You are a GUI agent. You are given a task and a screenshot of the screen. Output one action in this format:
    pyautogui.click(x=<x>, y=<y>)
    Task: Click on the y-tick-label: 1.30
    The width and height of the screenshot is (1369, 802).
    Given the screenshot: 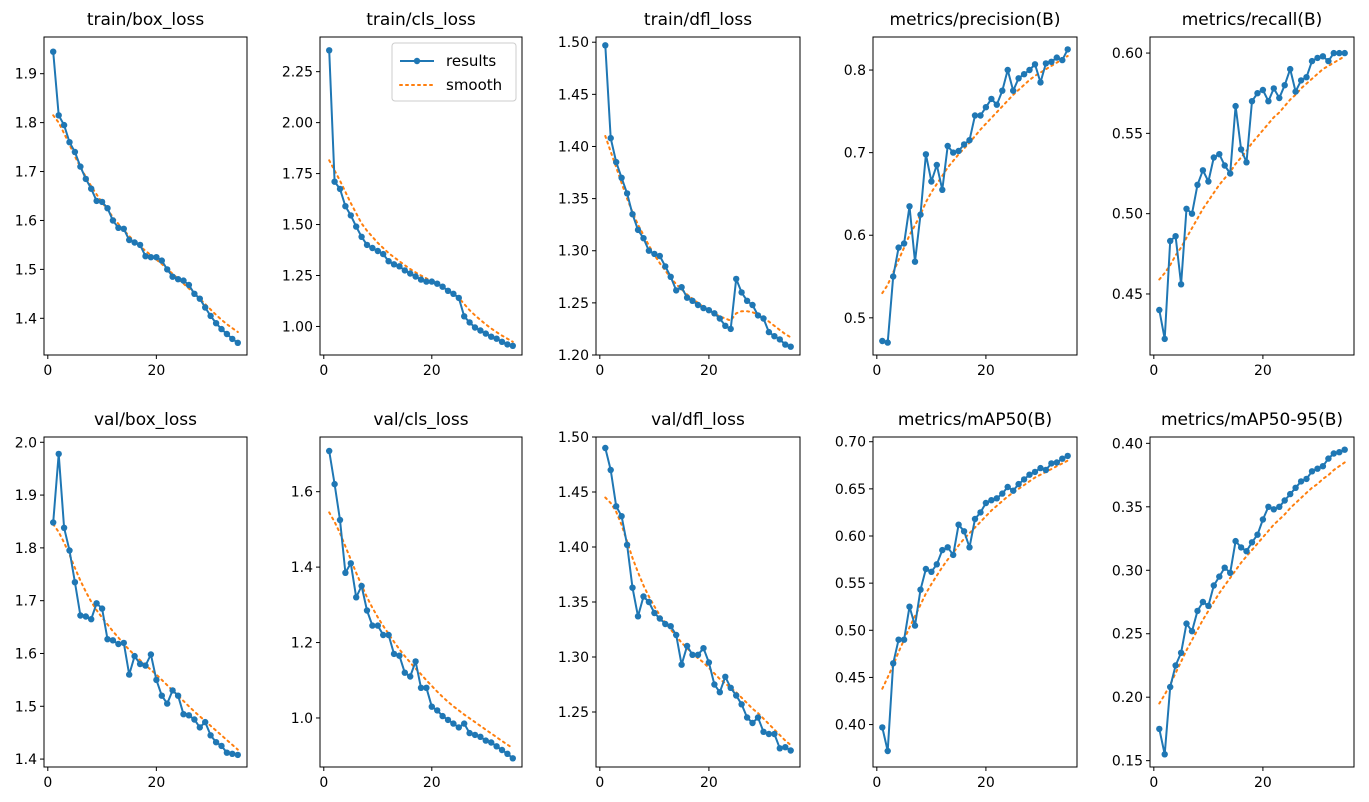 What is the action you would take?
    pyautogui.click(x=573, y=658)
    